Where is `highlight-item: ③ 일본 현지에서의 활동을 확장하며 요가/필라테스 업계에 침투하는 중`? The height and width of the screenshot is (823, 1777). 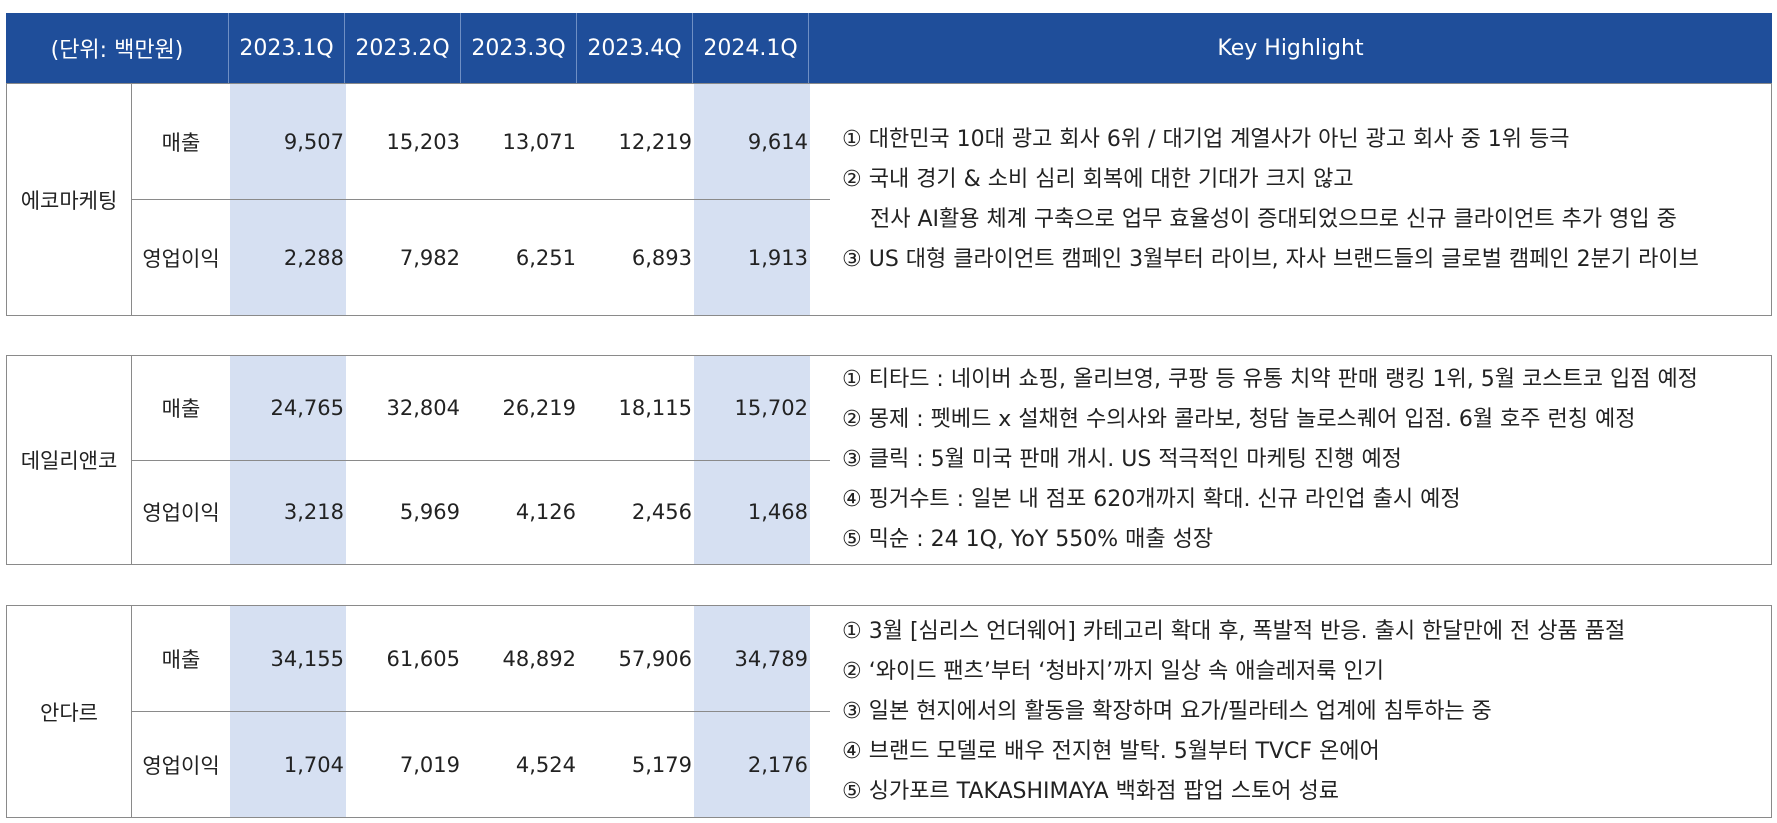 highlight-item: ③ 일본 현지에서의 활동을 확장하며 요가/필라테스 업계에 침투하는 중 is located at coordinates (1167, 711).